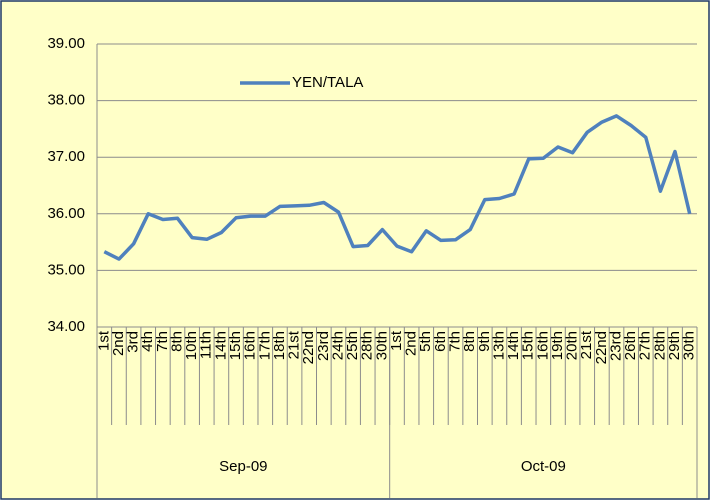  What do you see at coordinates (279, 345) in the screenshot?
I see `x-tick-label: 18th` at bounding box center [279, 345].